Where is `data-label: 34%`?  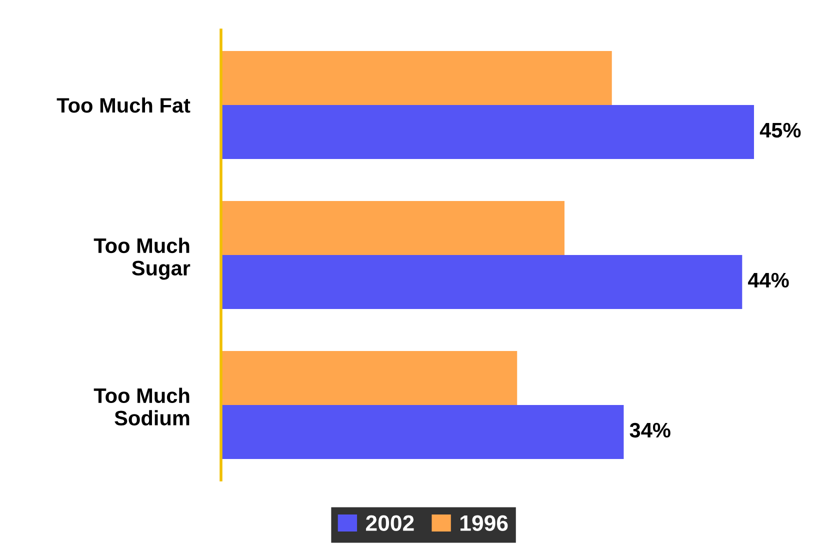
data-label: 34% is located at coordinates (650, 430).